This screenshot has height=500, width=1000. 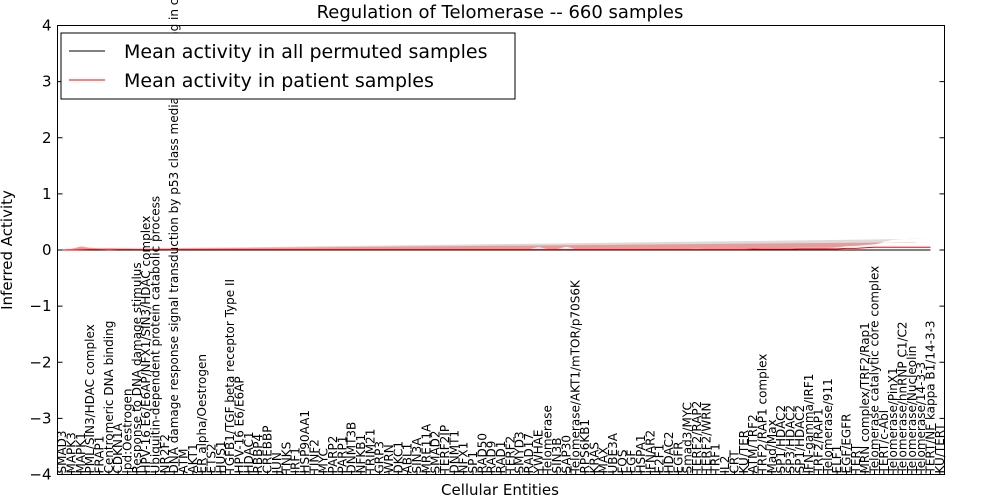 I want to click on x-tick-label: RAD9, so click(x=492, y=457).